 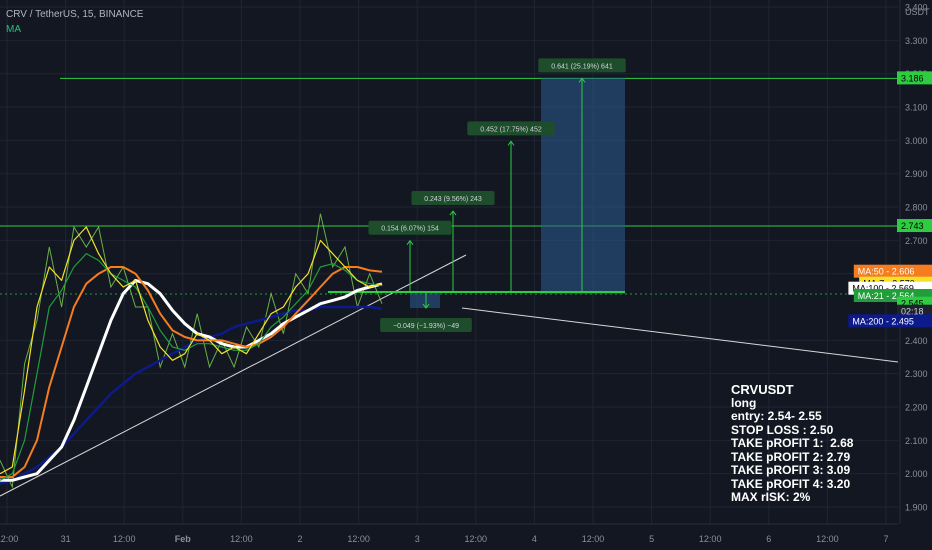 I want to click on y-tick-label: 2.700, so click(x=916, y=241).